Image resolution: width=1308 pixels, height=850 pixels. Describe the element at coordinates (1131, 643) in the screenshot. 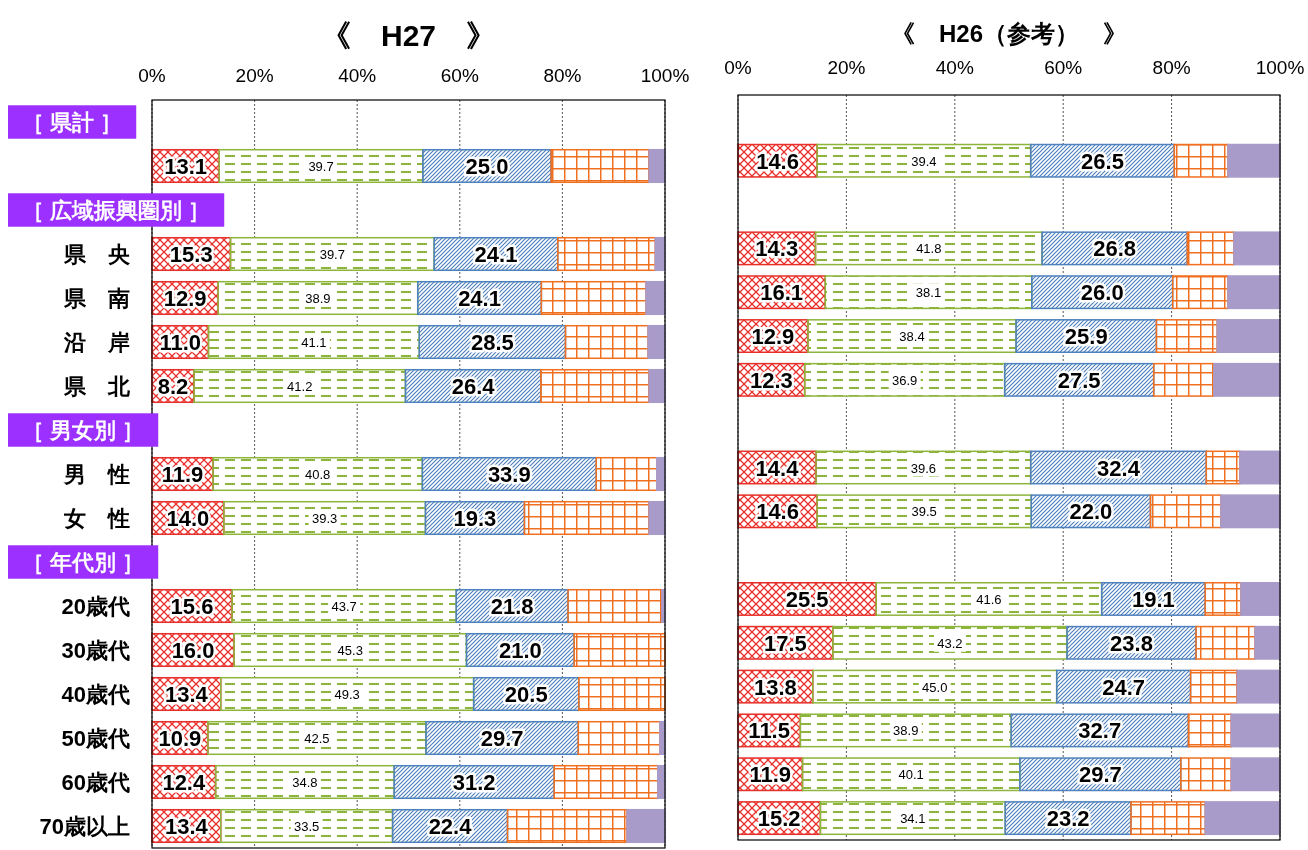

I see `data-label: 23.8` at that location.